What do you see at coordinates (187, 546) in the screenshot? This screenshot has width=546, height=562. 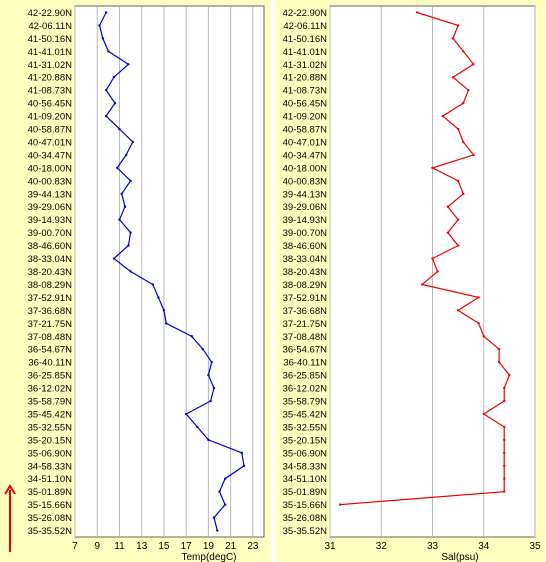 I see `x-tick-label: 17` at bounding box center [187, 546].